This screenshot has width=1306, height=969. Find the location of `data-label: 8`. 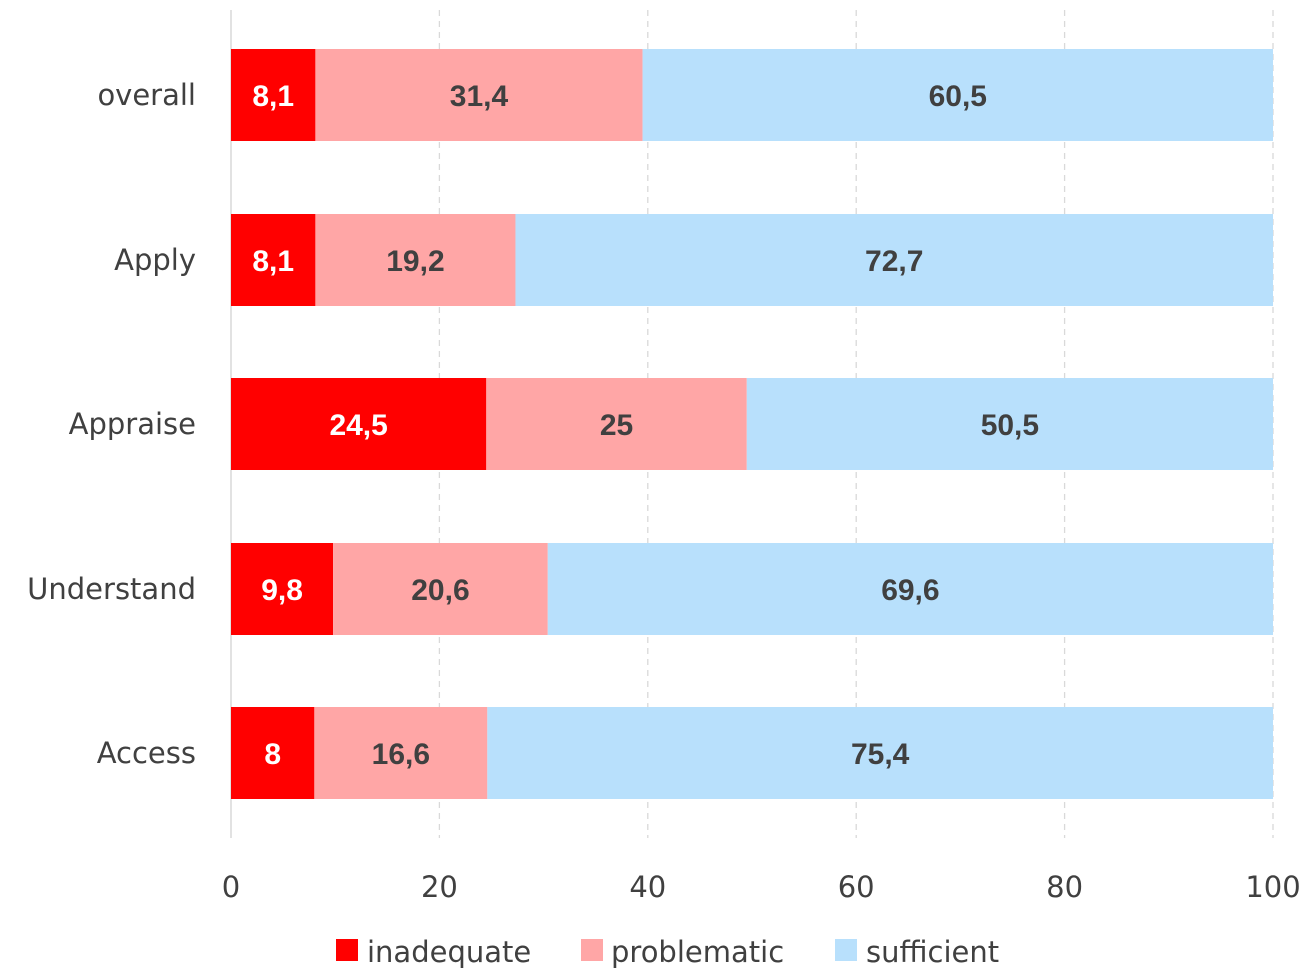

data-label: 8 is located at coordinates (272, 754).